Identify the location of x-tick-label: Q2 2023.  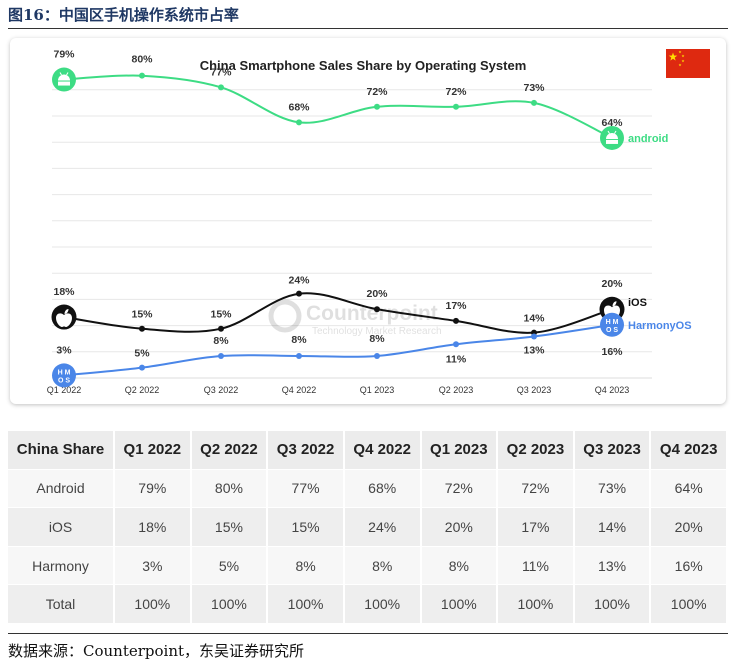
(456, 390).